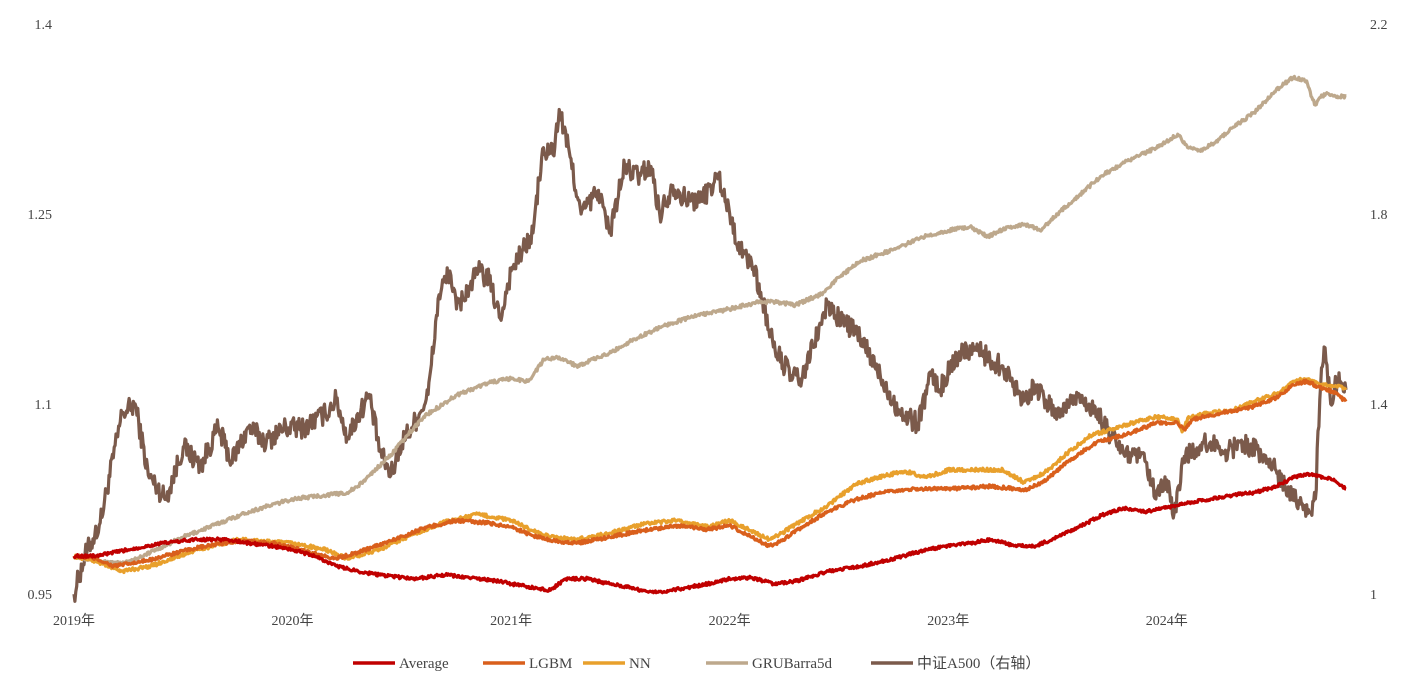 The height and width of the screenshot is (684, 1416). What do you see at coordinates (74, 621) in the screenshot?
I see `x-tick-label: 2019年` at bounding box center [74, 621].